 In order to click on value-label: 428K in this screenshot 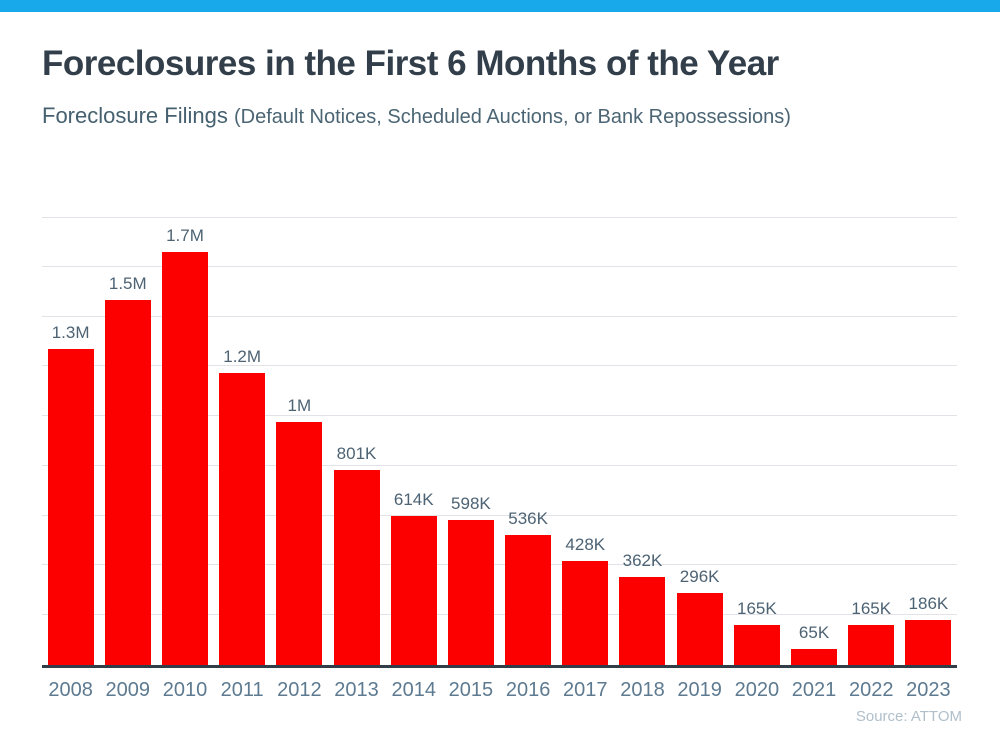, I will do `click(585, 544)`.